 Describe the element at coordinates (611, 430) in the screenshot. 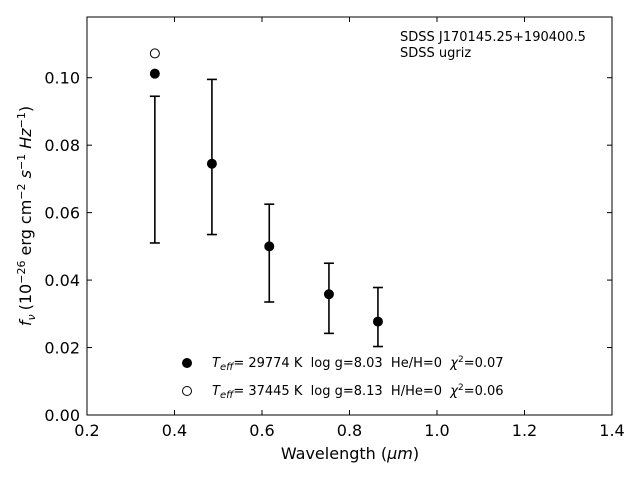

I see `x-tick-label: 1.4` at that location.